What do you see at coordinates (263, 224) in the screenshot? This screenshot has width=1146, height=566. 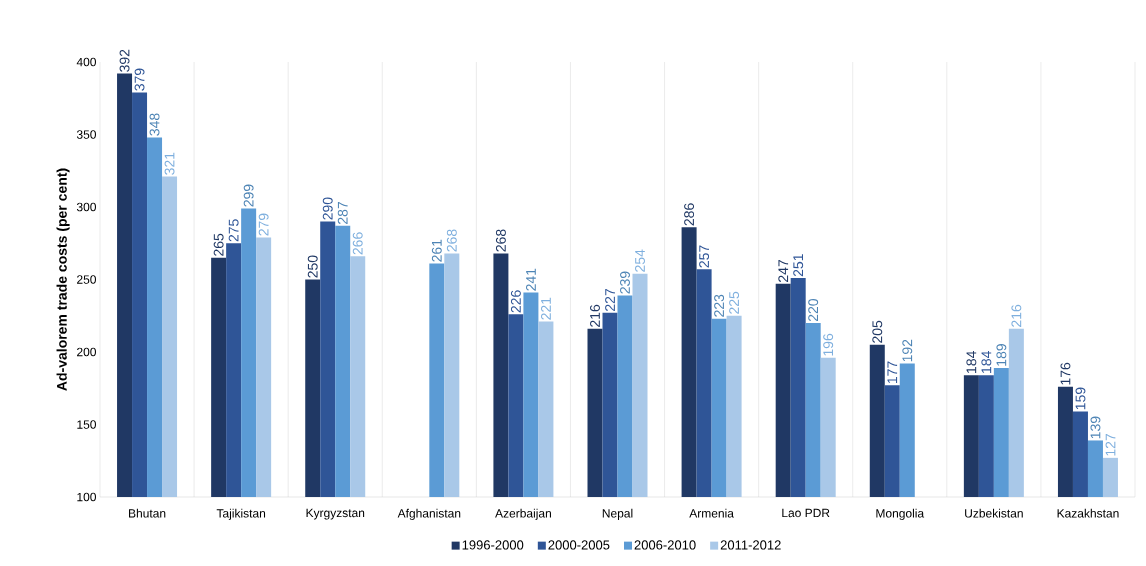 I see `data-label: 279` at bounding box center [263, 224].